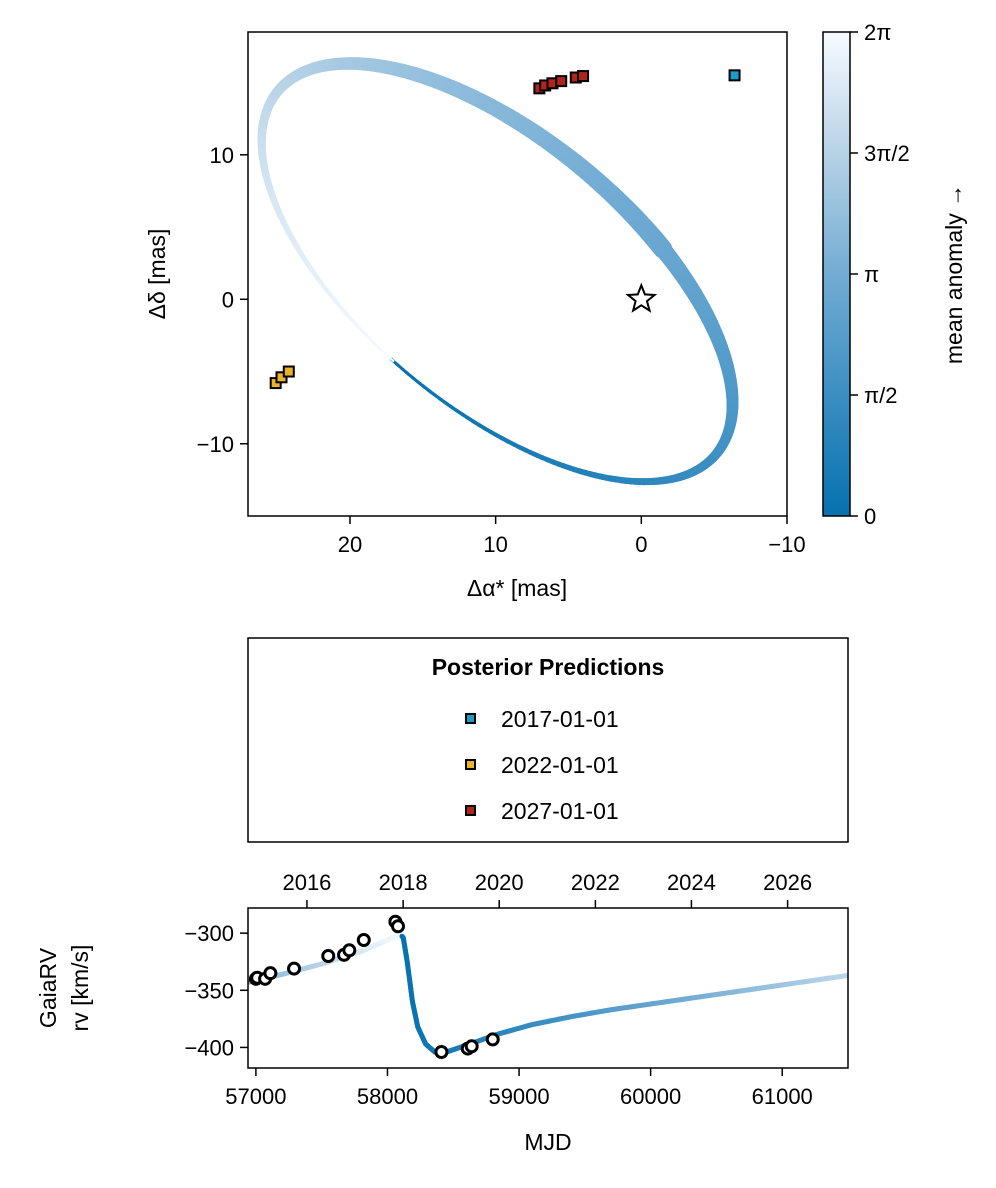 The height and width of the screenshot is (1188, 996). Describe the element at coordinates (374, 986) in the screenshot. I see `rv-points` at that location.